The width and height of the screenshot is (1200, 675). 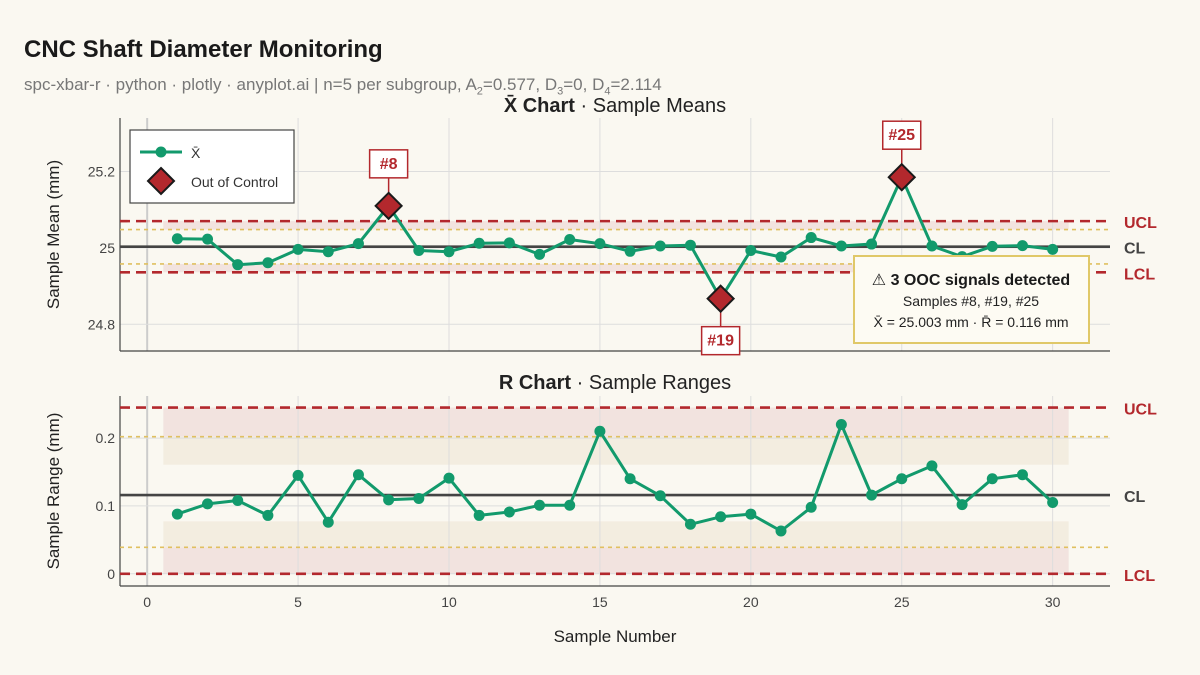 I want to click on panel-title: R Chart · Sample Ranges, so click(x=615, y=383).